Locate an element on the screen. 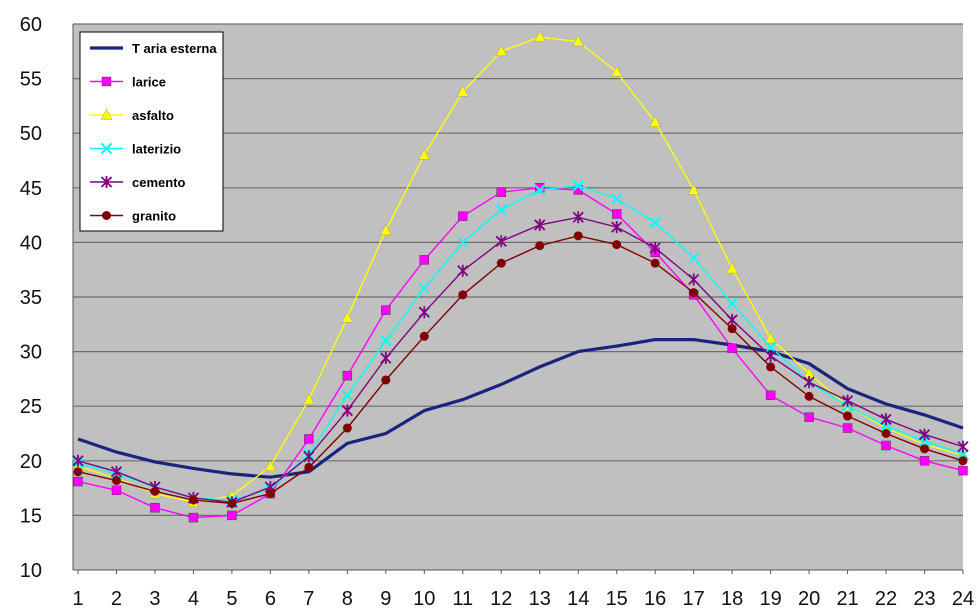 The image size is (977, 610). x-tick-label: 19 is located at coordinates (770, 599).